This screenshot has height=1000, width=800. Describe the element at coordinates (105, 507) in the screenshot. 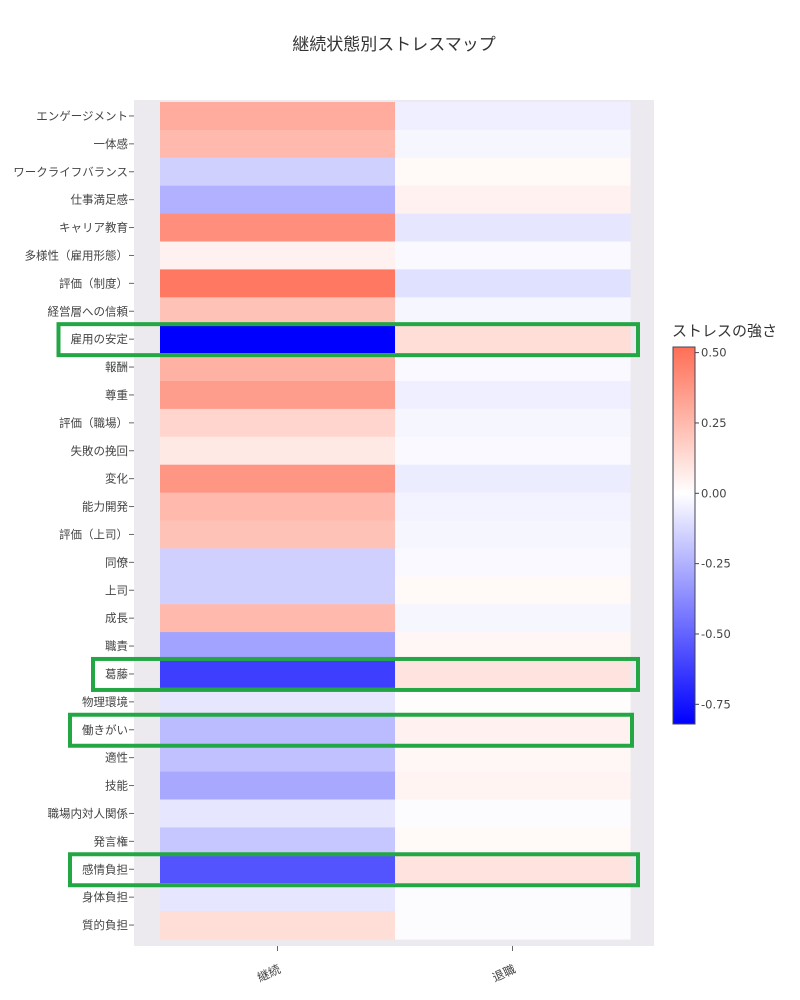

I see `y-tick-label: 能力開発` at that location.